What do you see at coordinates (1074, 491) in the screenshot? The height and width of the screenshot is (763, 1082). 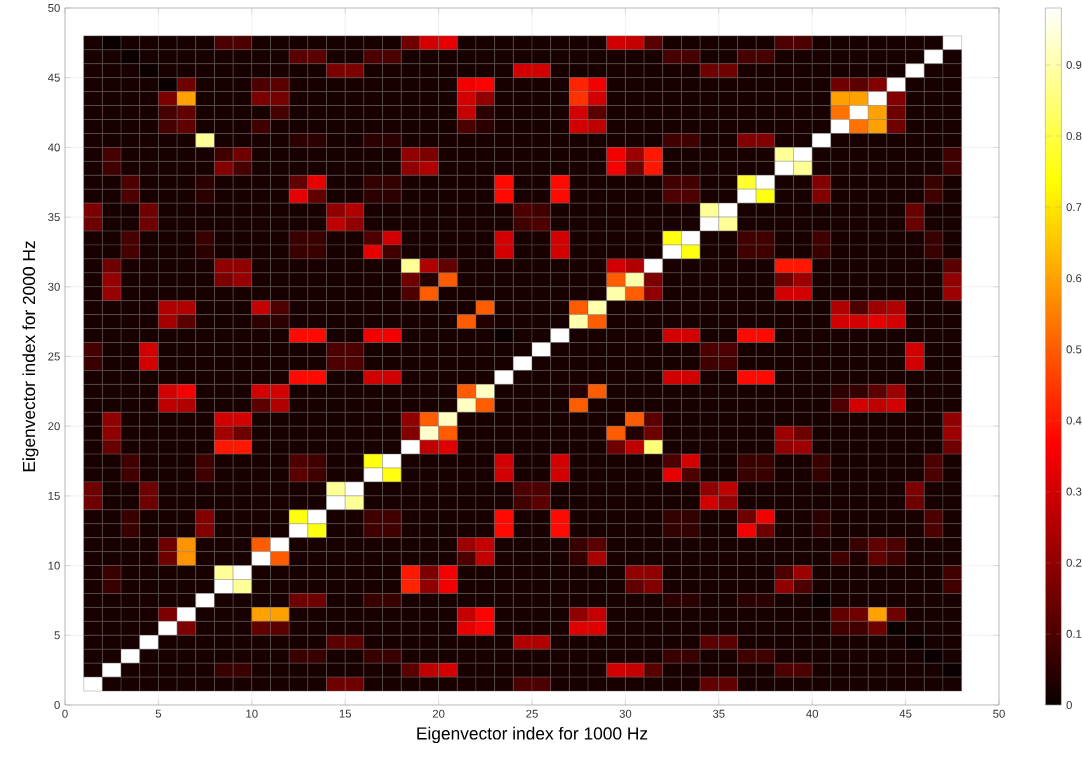 I see `color-bar-label: 0.3` at bounding box center [1074, 491].